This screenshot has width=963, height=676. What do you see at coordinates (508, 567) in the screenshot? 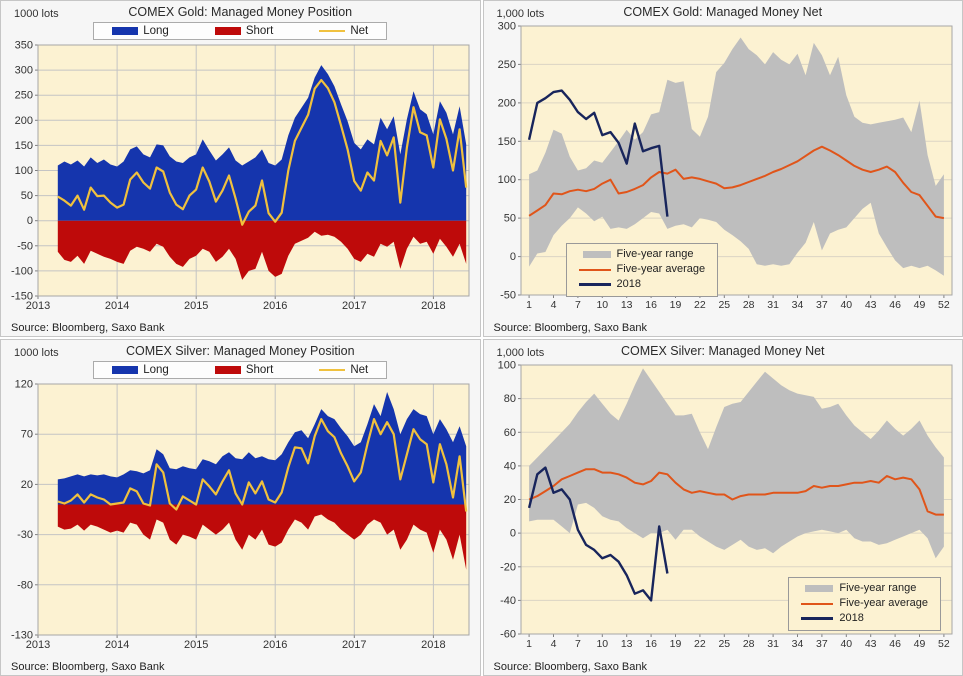
I see `svg-text: -20` at bounding box center [508, 567].